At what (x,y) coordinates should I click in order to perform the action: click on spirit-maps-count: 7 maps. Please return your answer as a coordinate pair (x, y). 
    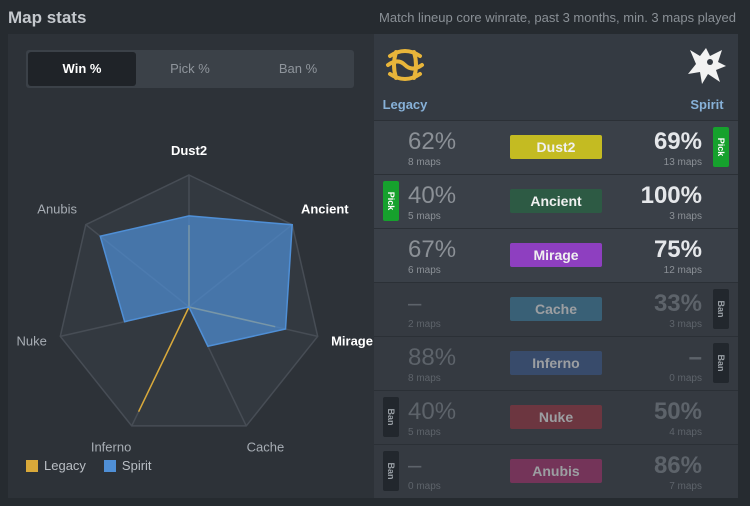
    Looking at the image, I should click on (685, 486).